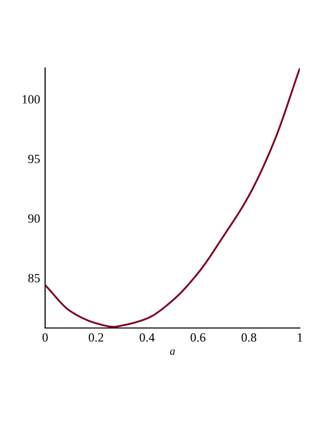  I want to click on y-tick-label: 90, so click(34, 218).